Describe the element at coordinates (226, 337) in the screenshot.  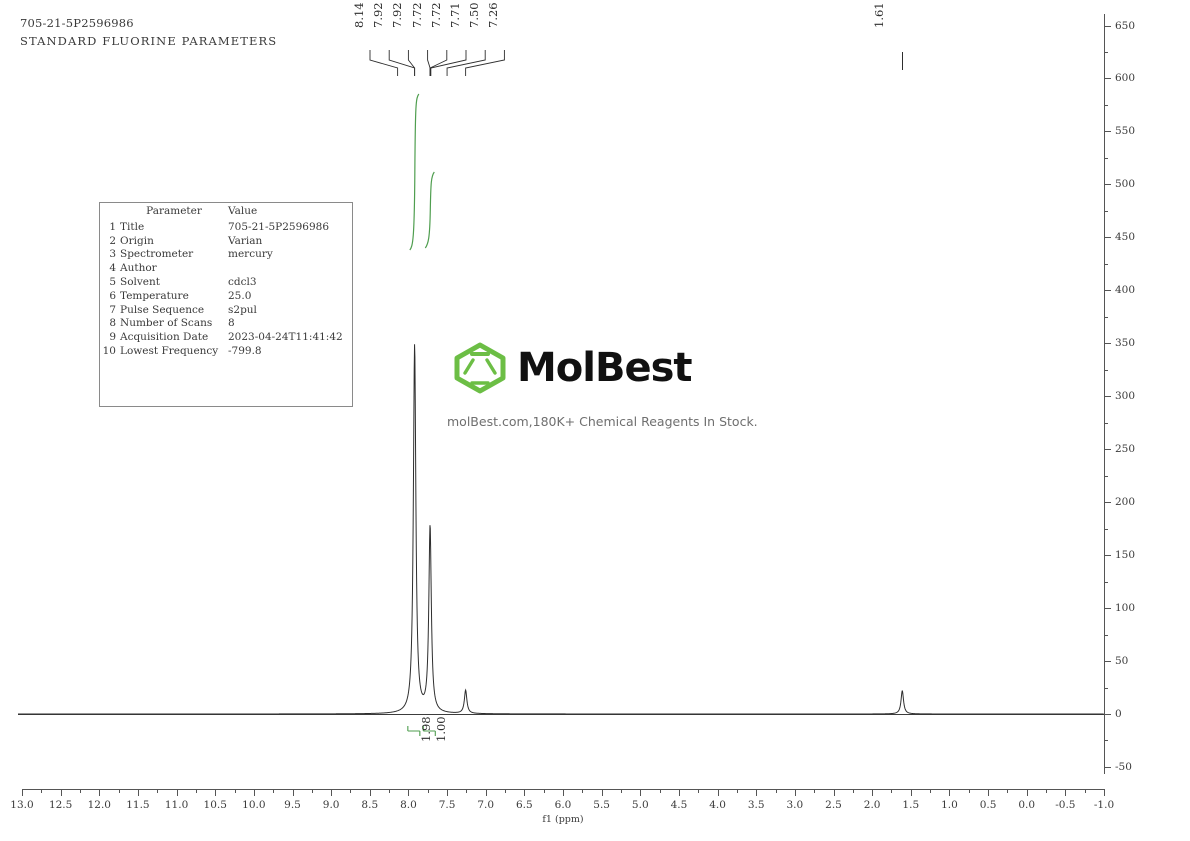
I see `table-row: 9 Acquisition Date 2023-04-24T11:41:42` at that location.